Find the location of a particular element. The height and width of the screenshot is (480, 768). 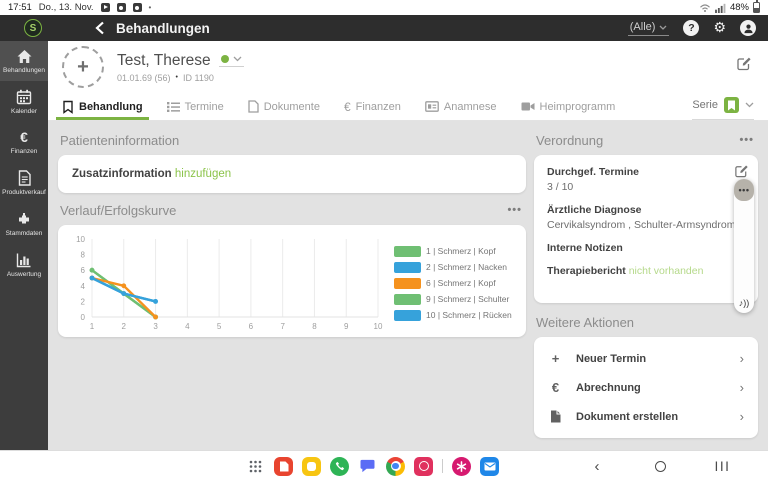

diagnose-value: Cervikalsyndrom , Schulter-Armsyndrom is located at coordinates (641, 225).